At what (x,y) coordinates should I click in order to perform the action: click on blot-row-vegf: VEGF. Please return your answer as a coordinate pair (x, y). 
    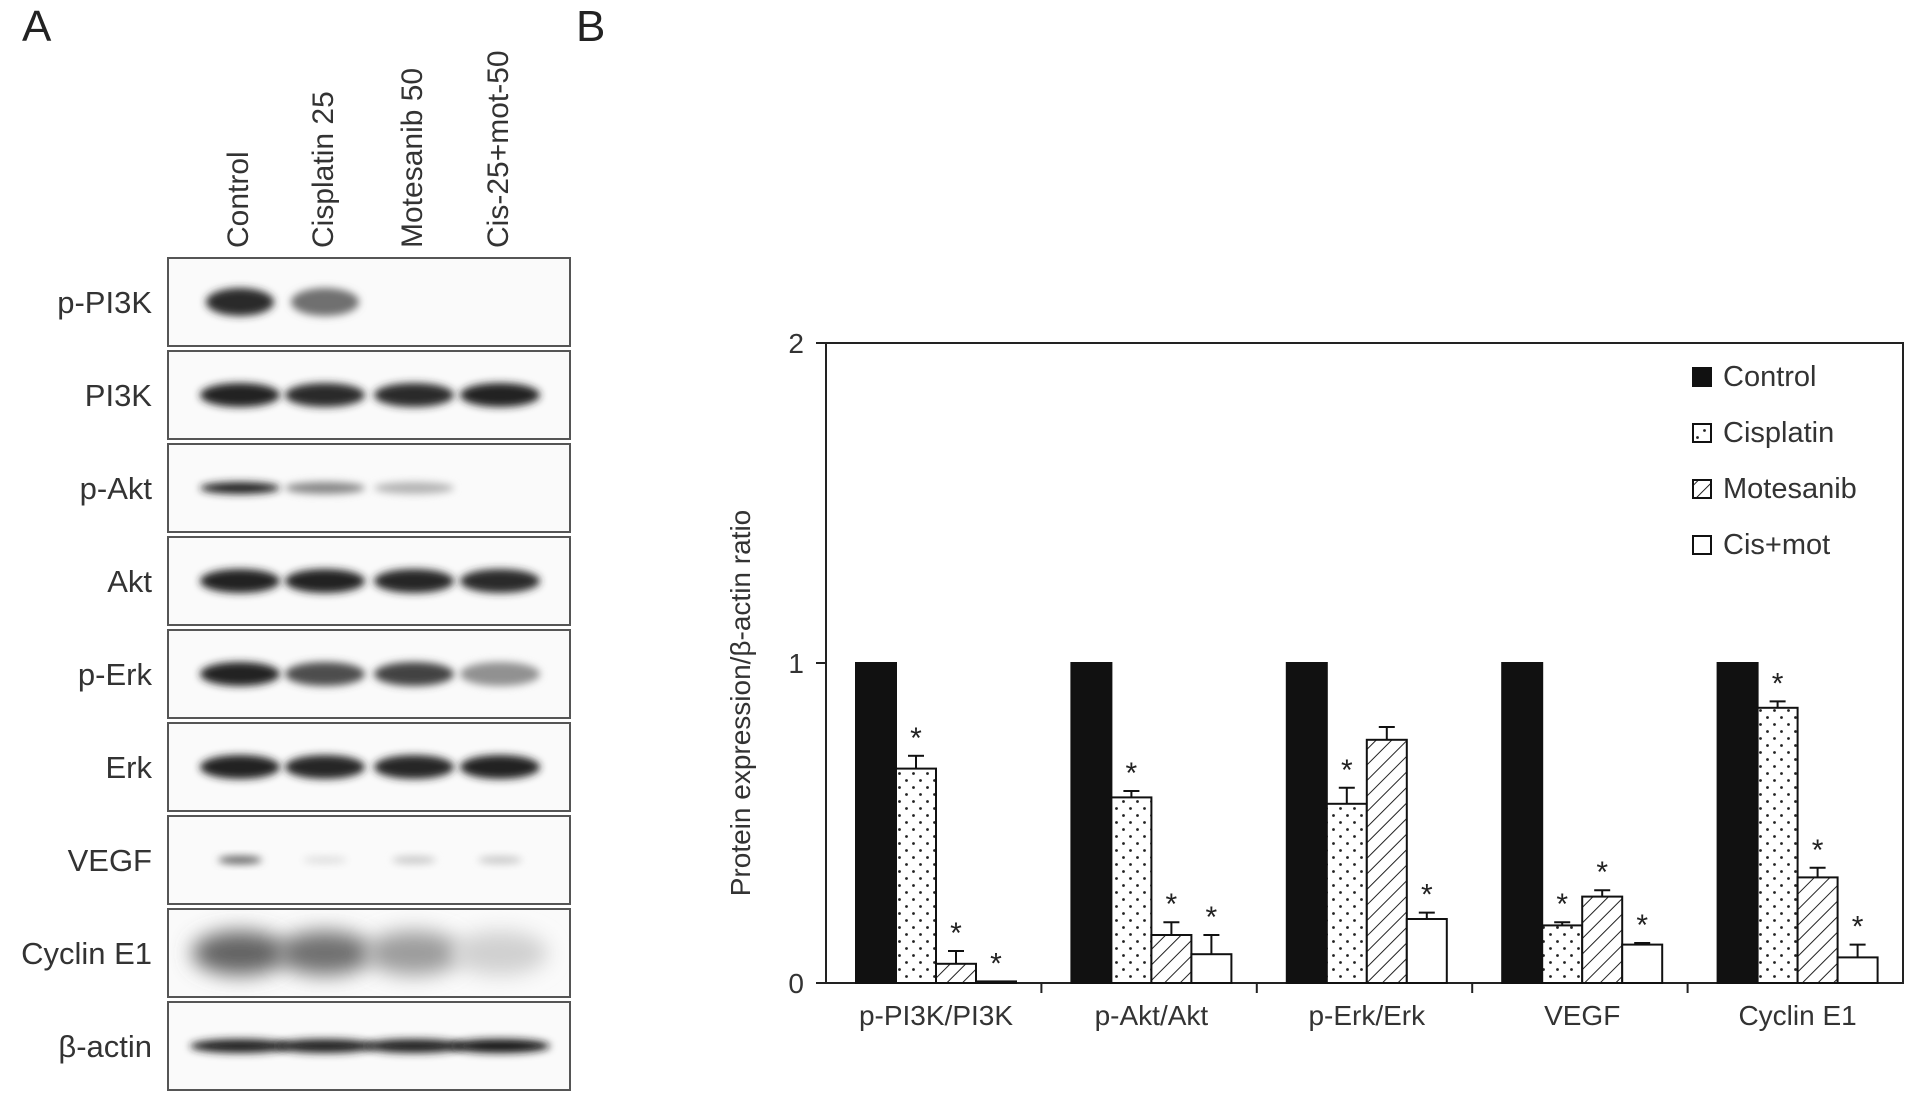
    Looking at the image, I should click on (319, 860).